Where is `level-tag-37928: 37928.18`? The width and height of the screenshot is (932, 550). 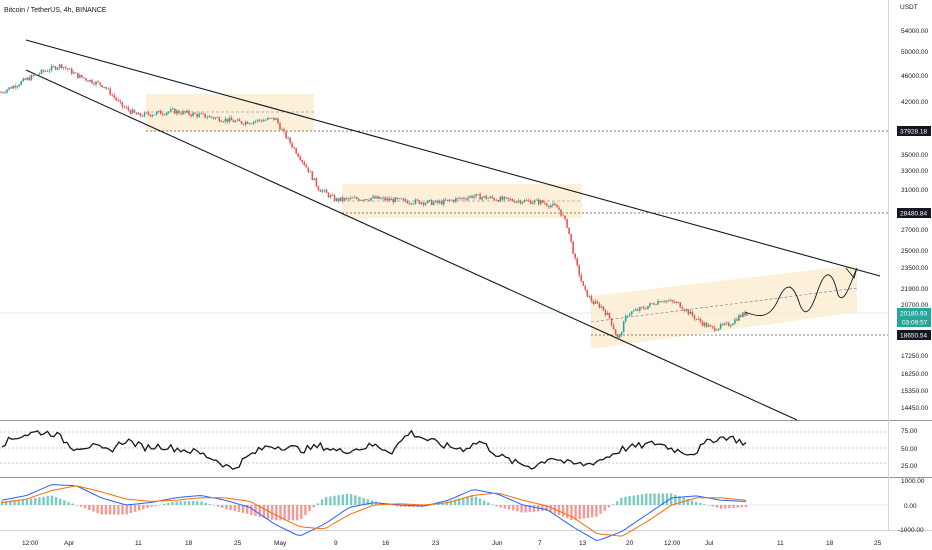
level-tag-37928: 37928.18 is located at coordinates (914, 131).